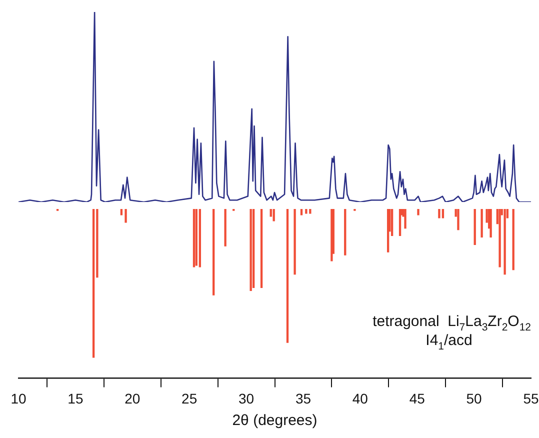  Describe the element at coordinates (132, 398) in the screenshot. I see `x-tick-label: 20` at that location.